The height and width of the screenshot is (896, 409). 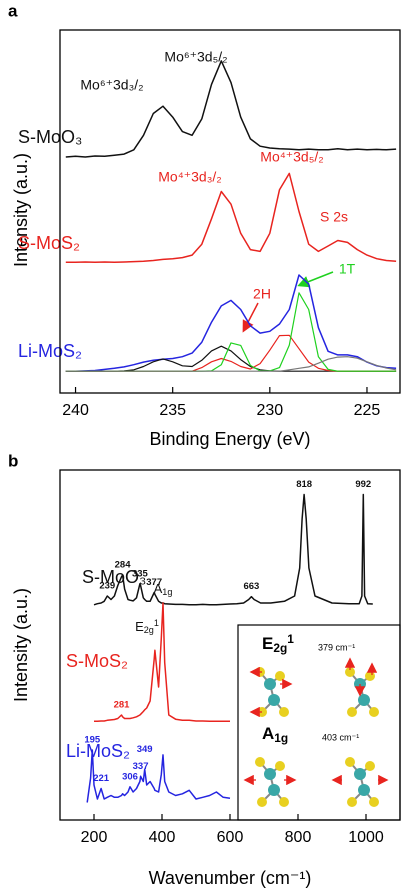 I want to click on annotation-part: 2g, so click(x=149, y=630).